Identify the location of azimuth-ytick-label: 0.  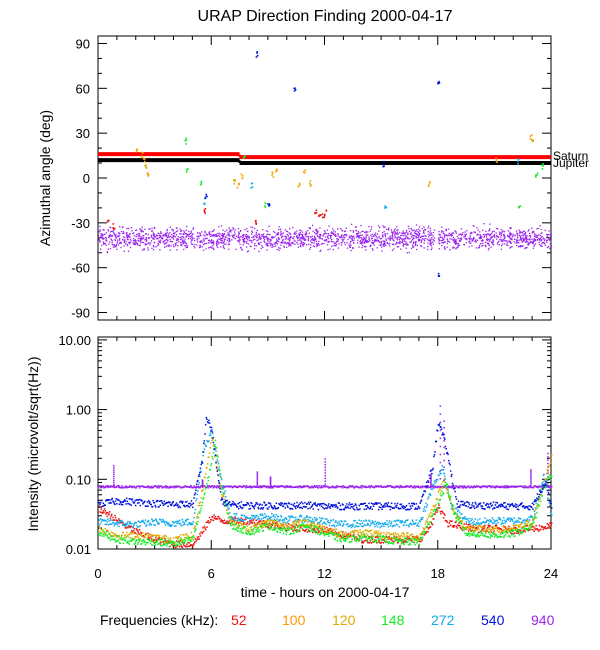
(86, 178).